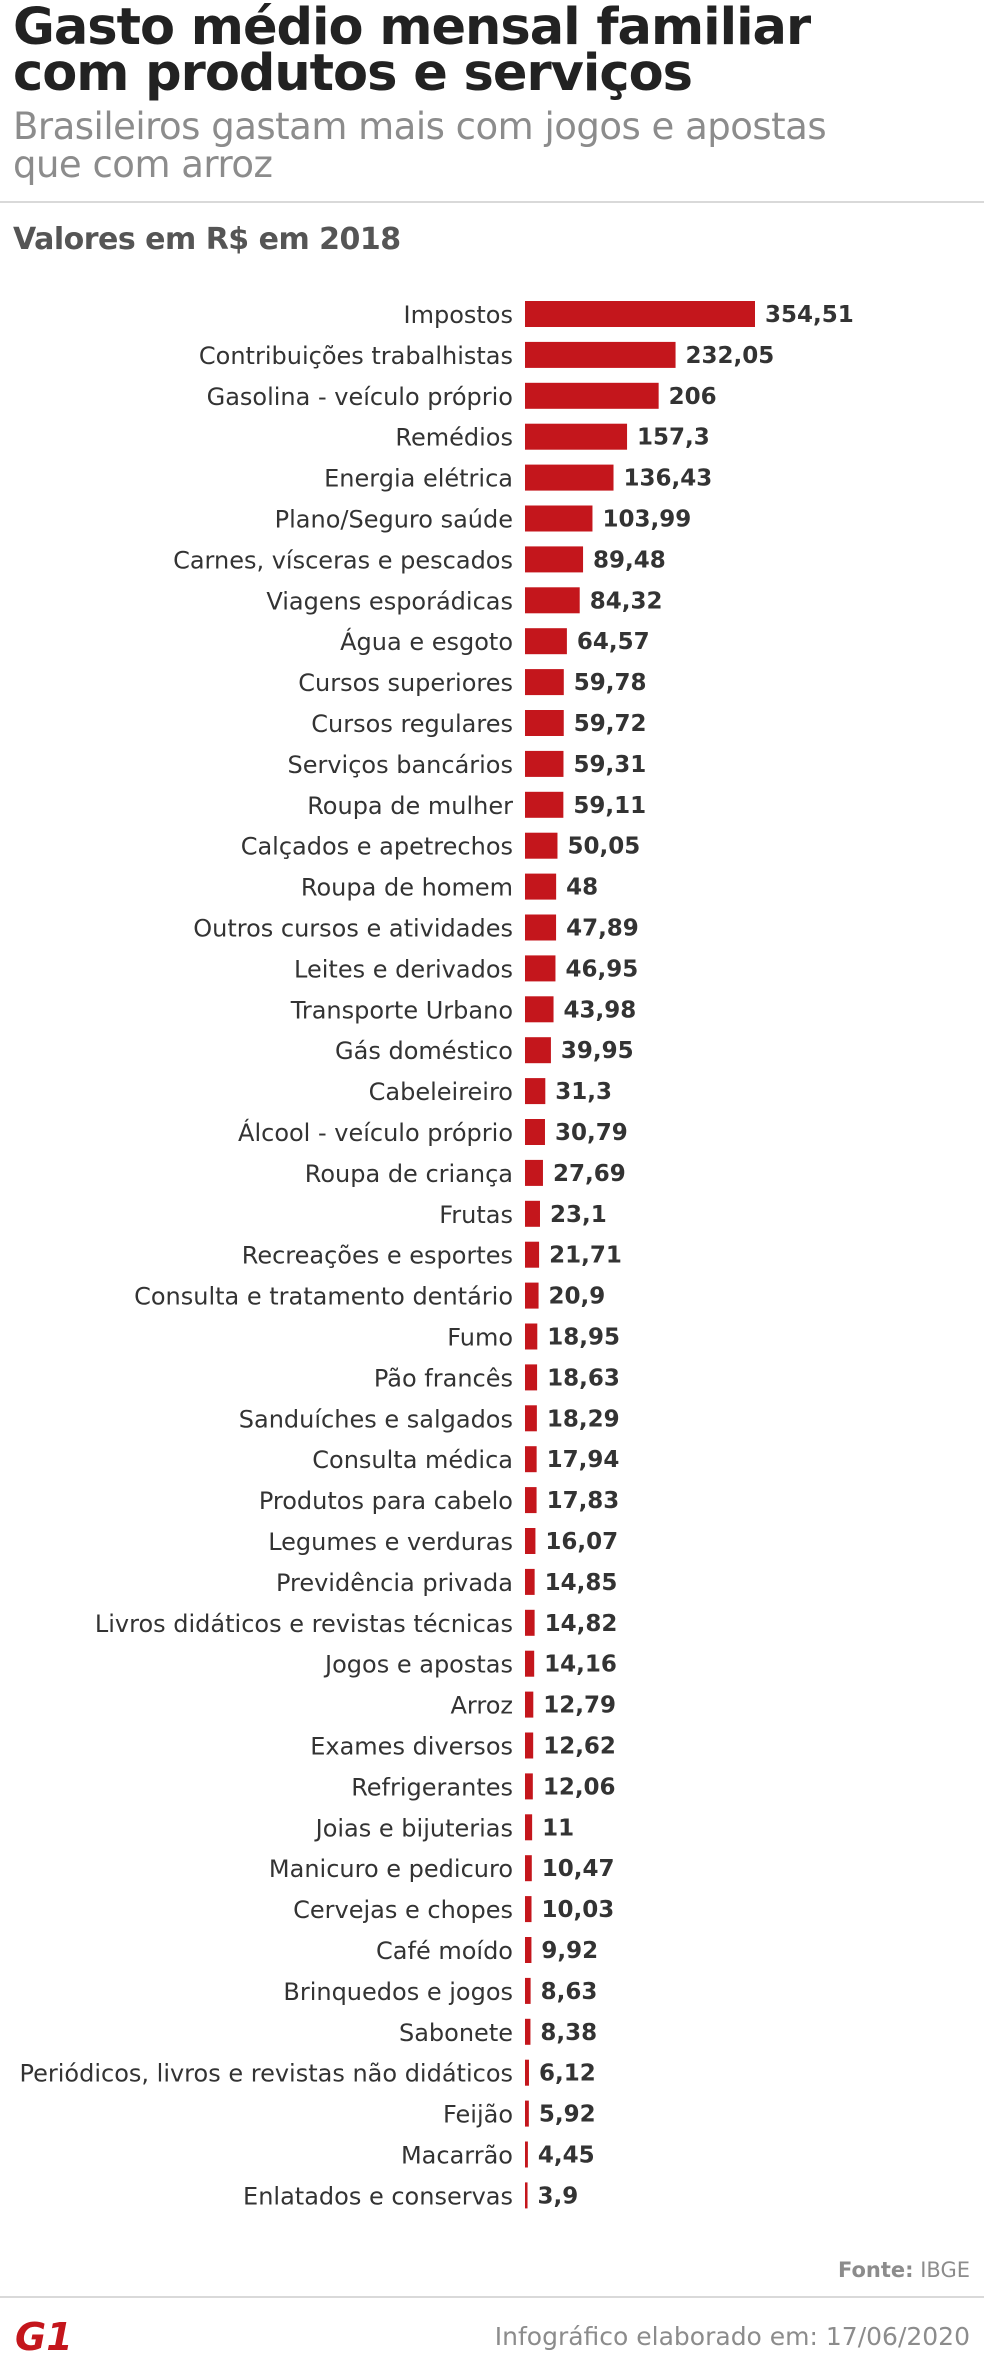 This screenshot has height=2372, width=984. Describe the element at coordinates (609, 806) in the screenshot. I see `value-label: 59,11` at that location.